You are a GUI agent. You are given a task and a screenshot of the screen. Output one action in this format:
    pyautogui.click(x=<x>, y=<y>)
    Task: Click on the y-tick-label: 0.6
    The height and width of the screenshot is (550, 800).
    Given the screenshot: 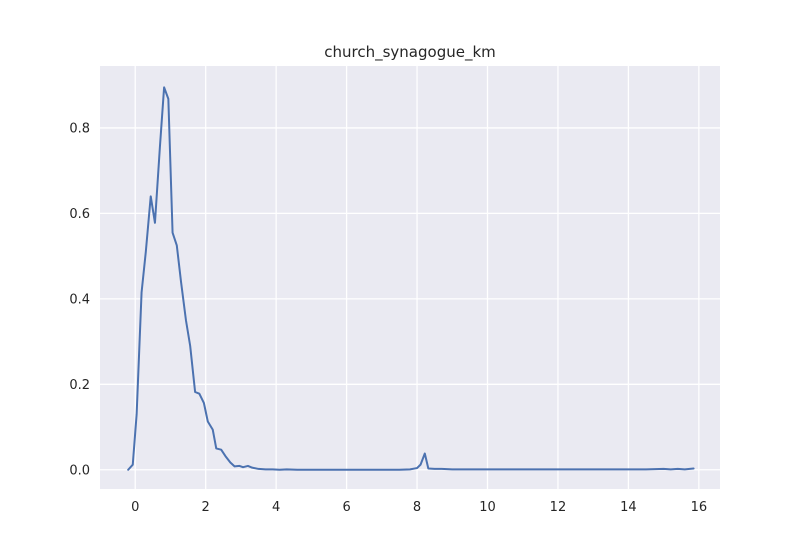 What is the action you would take?
    pyautogui.click(x=79, y=214)
    